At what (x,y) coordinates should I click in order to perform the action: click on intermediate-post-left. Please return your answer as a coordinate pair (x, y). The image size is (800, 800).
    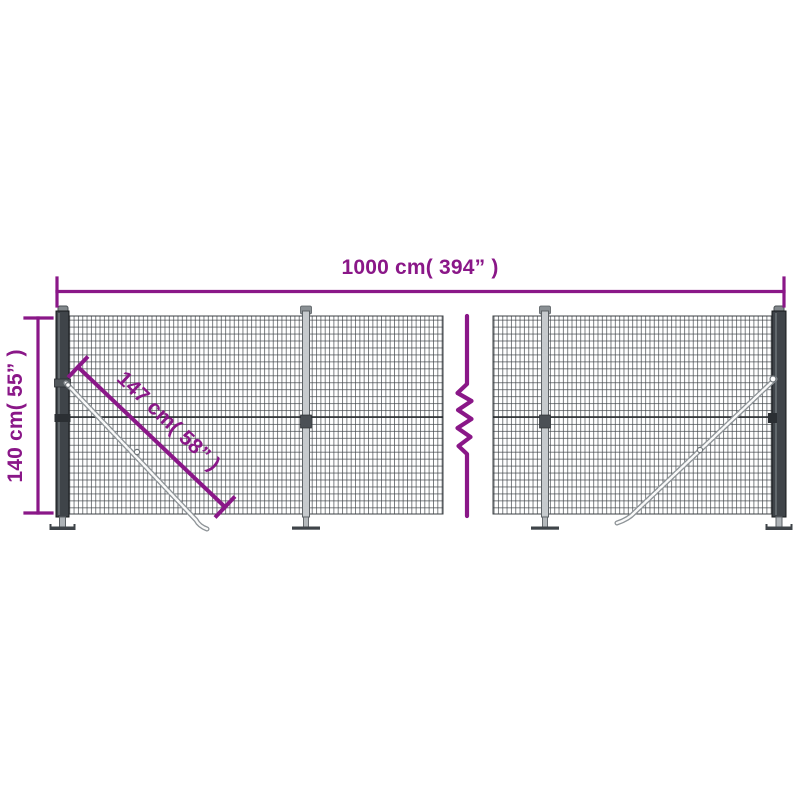
    Looking at the image, I should click on (306, 417).